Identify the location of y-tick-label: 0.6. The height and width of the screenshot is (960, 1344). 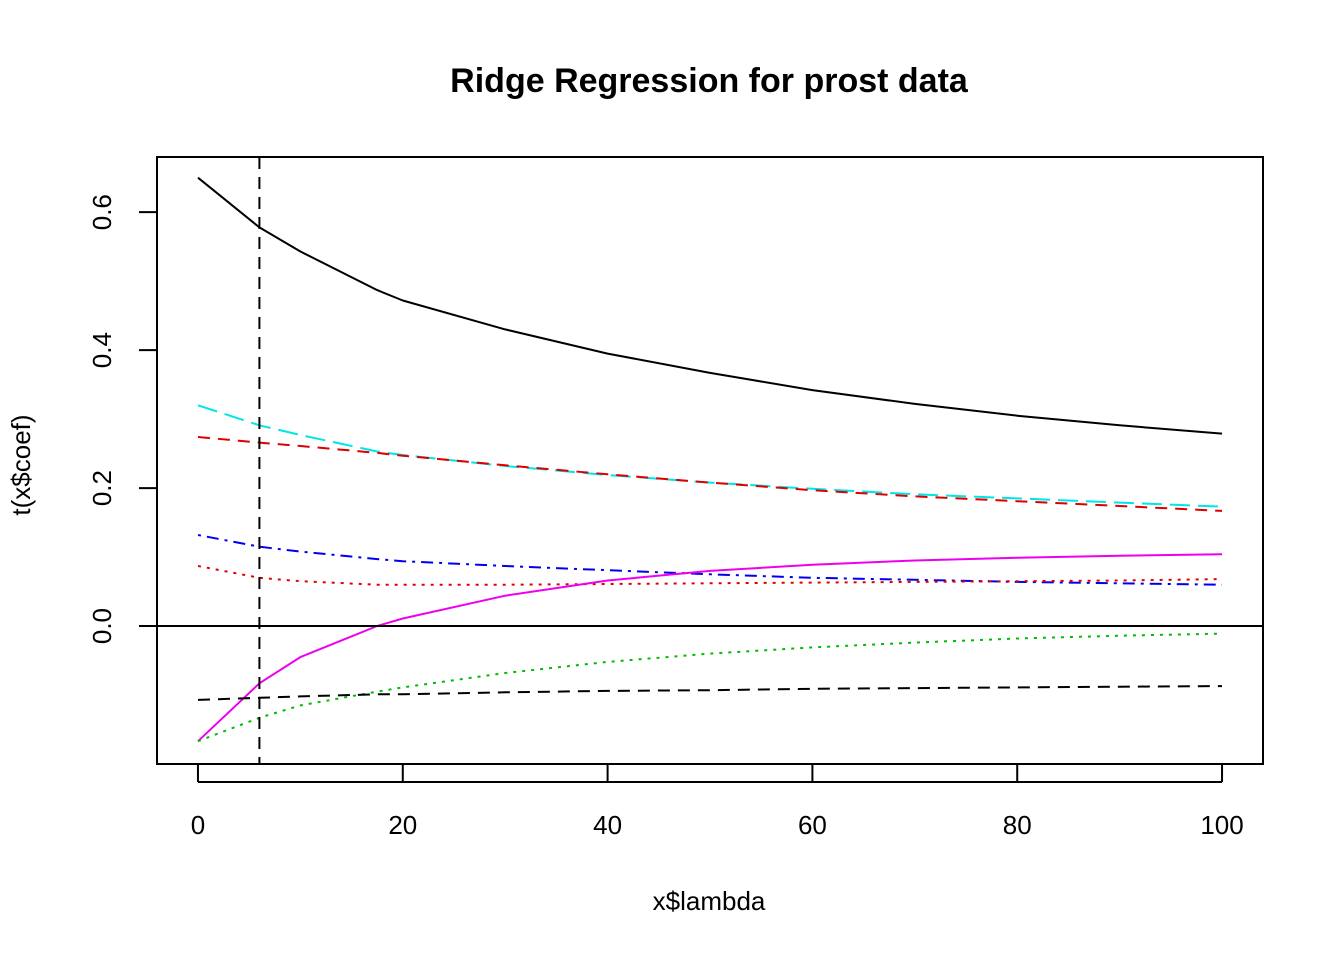
(102, 212).